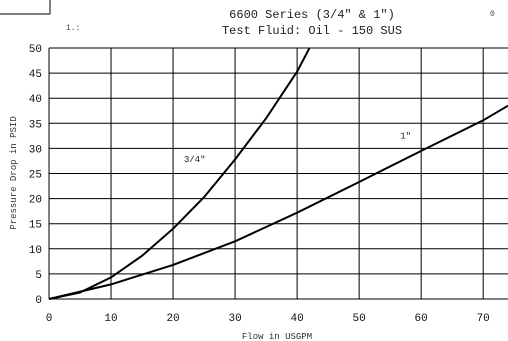 The width and height of the screenshot is (508, 341). What do you see at coordinates (297, 319) in the screenshot?
I see `x-tick-label: 40` at bounding box center [297, 319].